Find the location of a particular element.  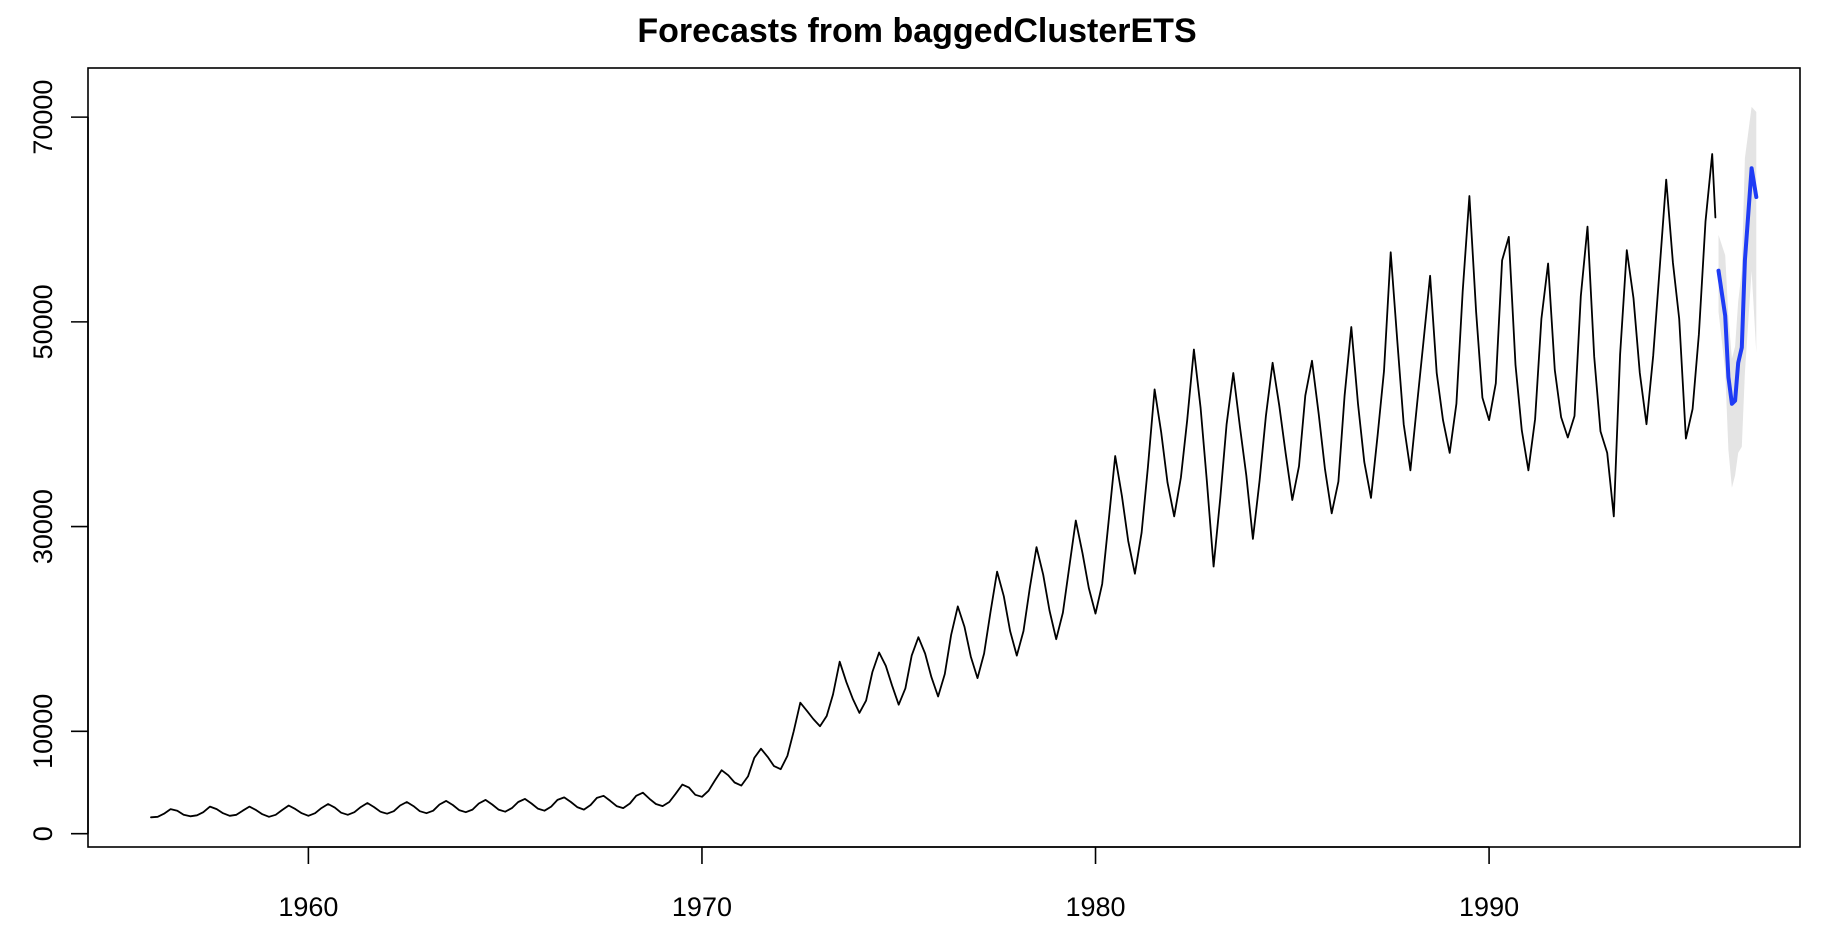

x-tick-label: 1980 is located at coordinates (1095, 907).